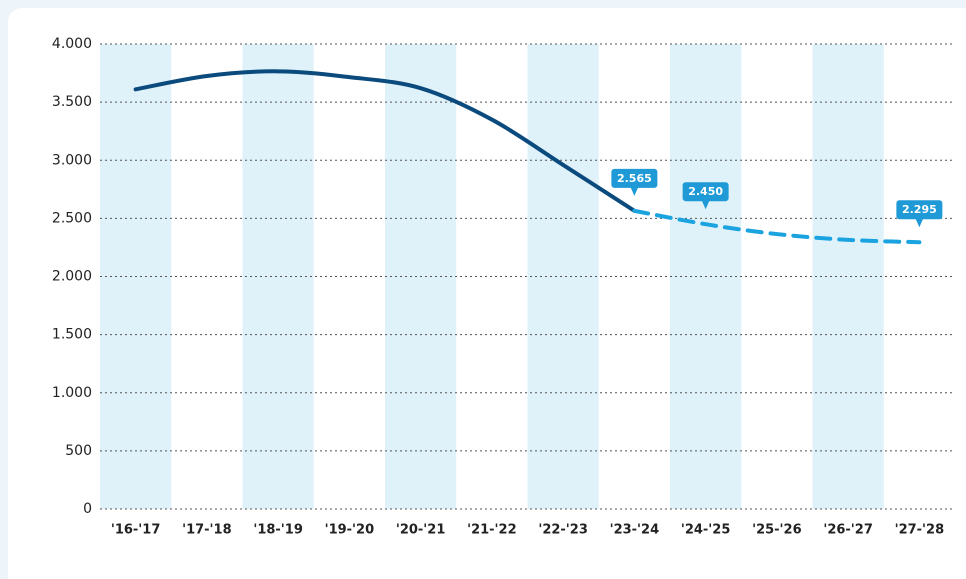 This screenshot has height=579, width=966. What do you see at coordinates (777, 530) in the screenshot?
I see `x-tick-label: '25-'26` at bounding box center [777, 530].